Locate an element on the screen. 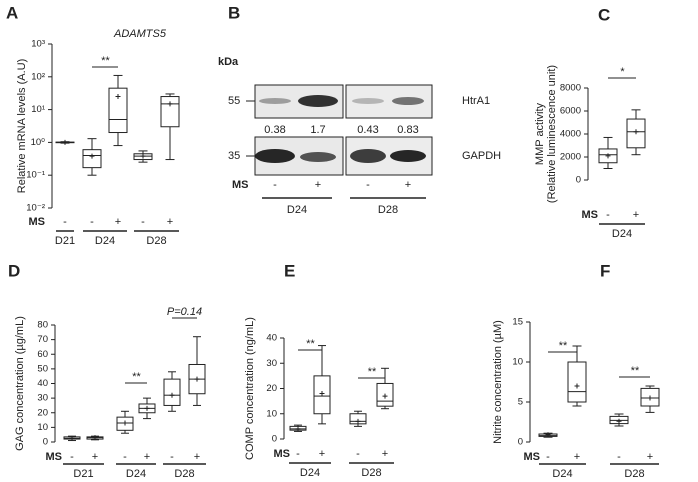 This screenshot has height=482, width=698. y-tick-label: 10¹ is located at coordinates (38, 109).